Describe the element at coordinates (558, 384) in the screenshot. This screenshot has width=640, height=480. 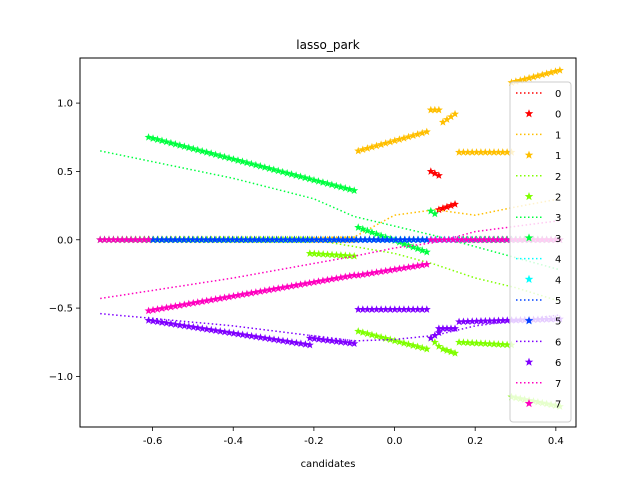
I see `legend-label-7: 7` at that location.